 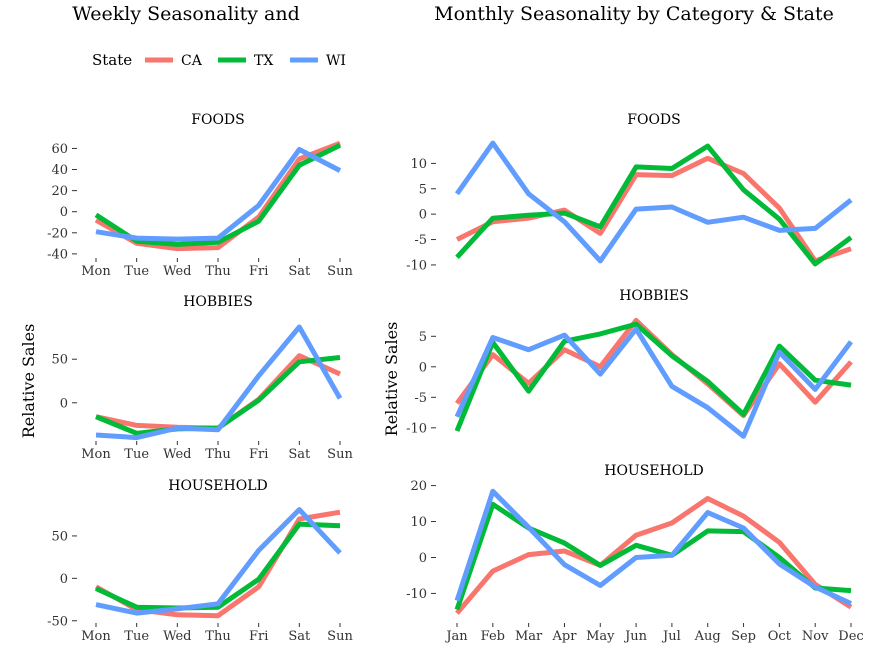 What do you see at coordinates (456, 636) in the screenshot?
I see `x-tick-label: Jan` at bounding box center [456, 636].